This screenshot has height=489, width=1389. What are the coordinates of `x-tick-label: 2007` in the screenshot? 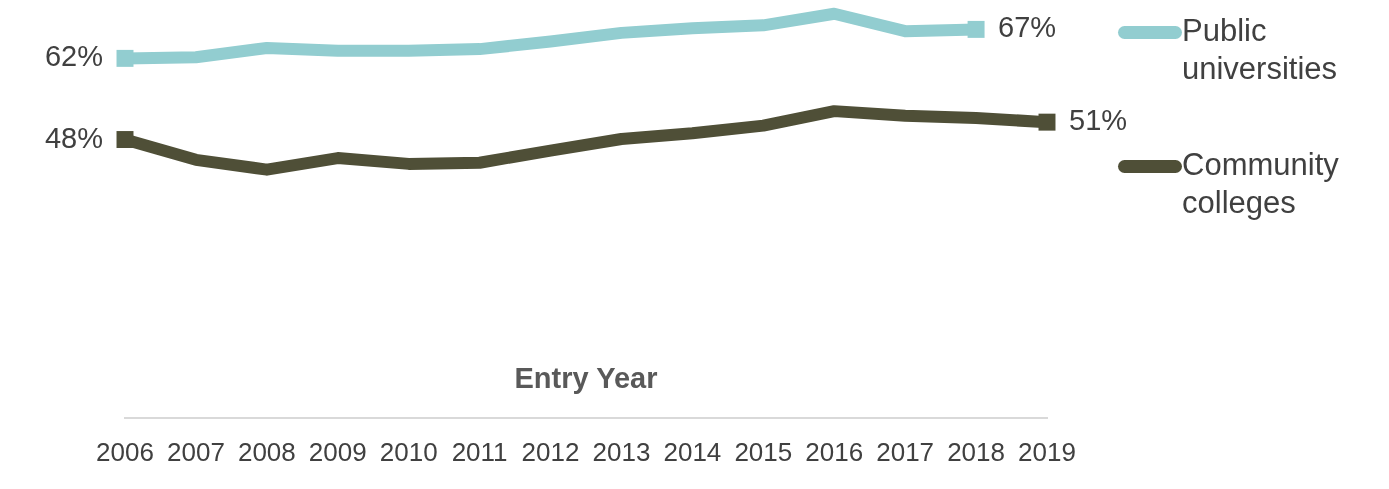 It's located at (196, 451).